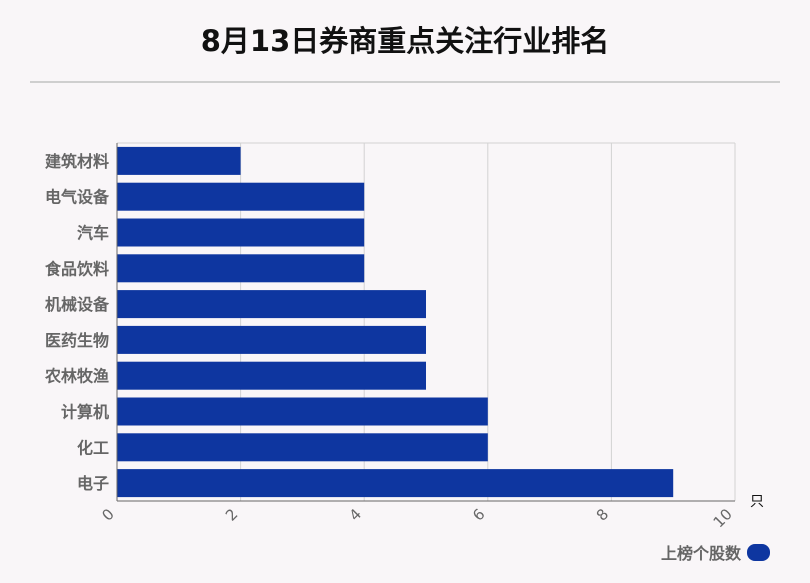 The height and width of the screenshot is (583, 810). I want to click on category-label: 农林牧渔, so click(76, 376).